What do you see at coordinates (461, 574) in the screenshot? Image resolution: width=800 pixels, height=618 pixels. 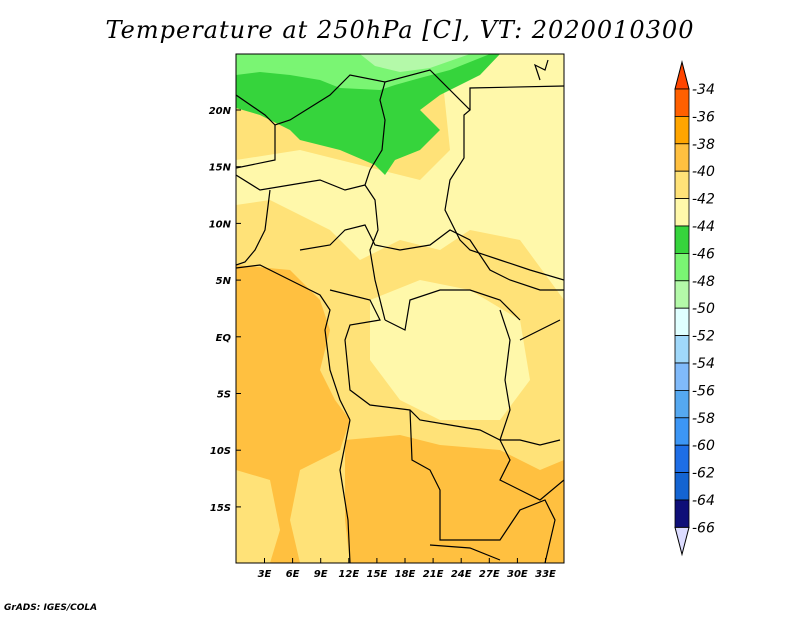 I see `lon-label: 24E` at bounding box center [461, 574].